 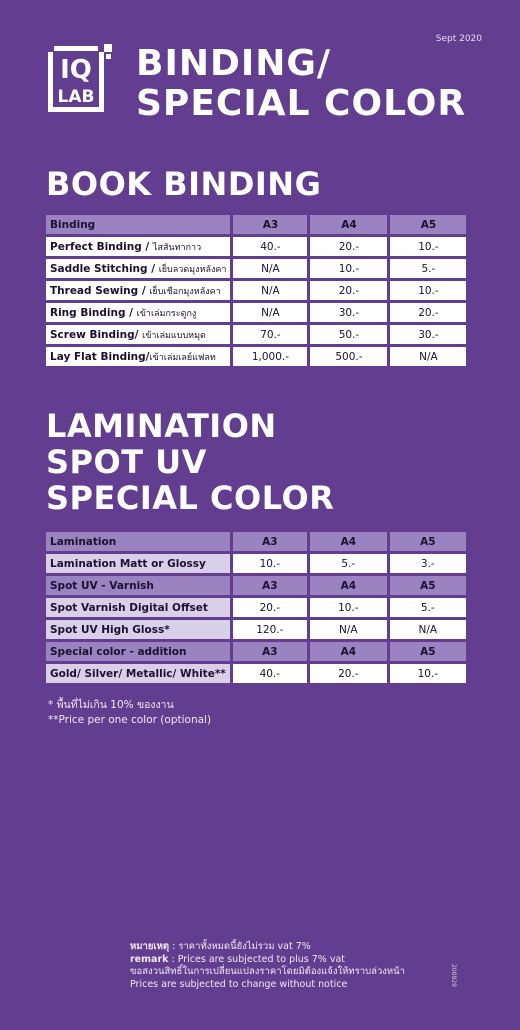 What do you see at coordinates (138, 246) in the screenshot?
I see `row-label: Perfect Binding / ไสสันทากาว` at bounding box center [138, 246].